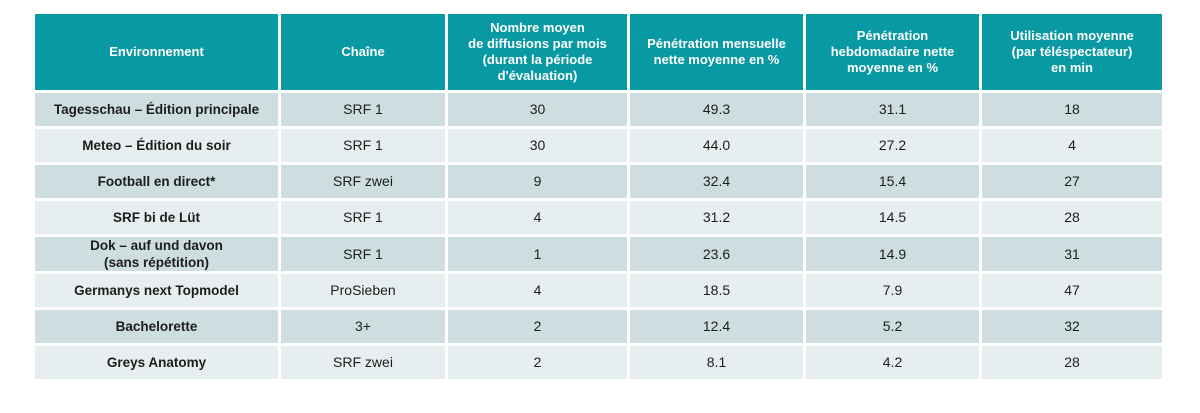 This screenshot has width=1200, height=413. Describe the element at coordinates (156, 109) in the screenshot. I see `environment-cell: Tagesschau – Édition principale` at that location.